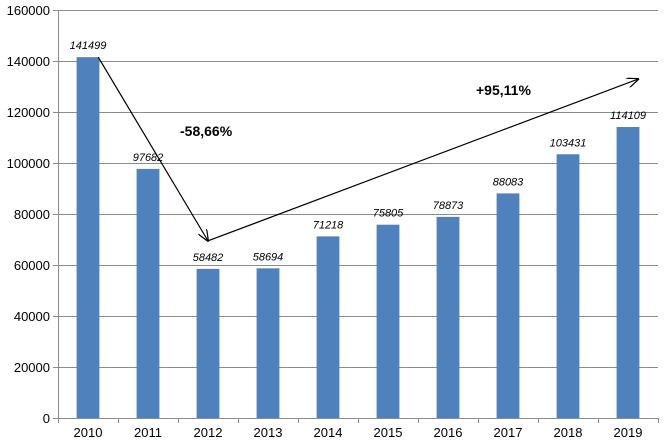 Image resolution: width=665 pixels, height=447 pixels. What do you see at coordinates (328, 225) in the screenshot?
I see `data-label: 71218` at bounding box center [328, 225].